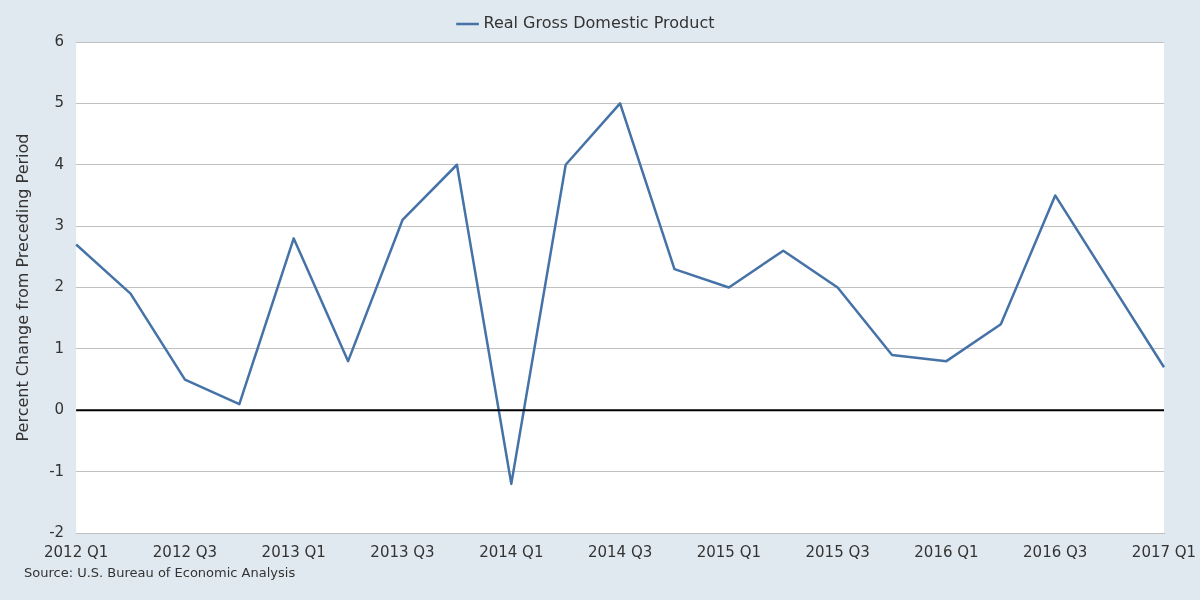 The width and height of the screenshot is (1200, 600). What do you see at coordinates (1055, 551) in the screenshot?
I see `x-tick-label: 2016 Q3` at bounding box center [1055, 551].